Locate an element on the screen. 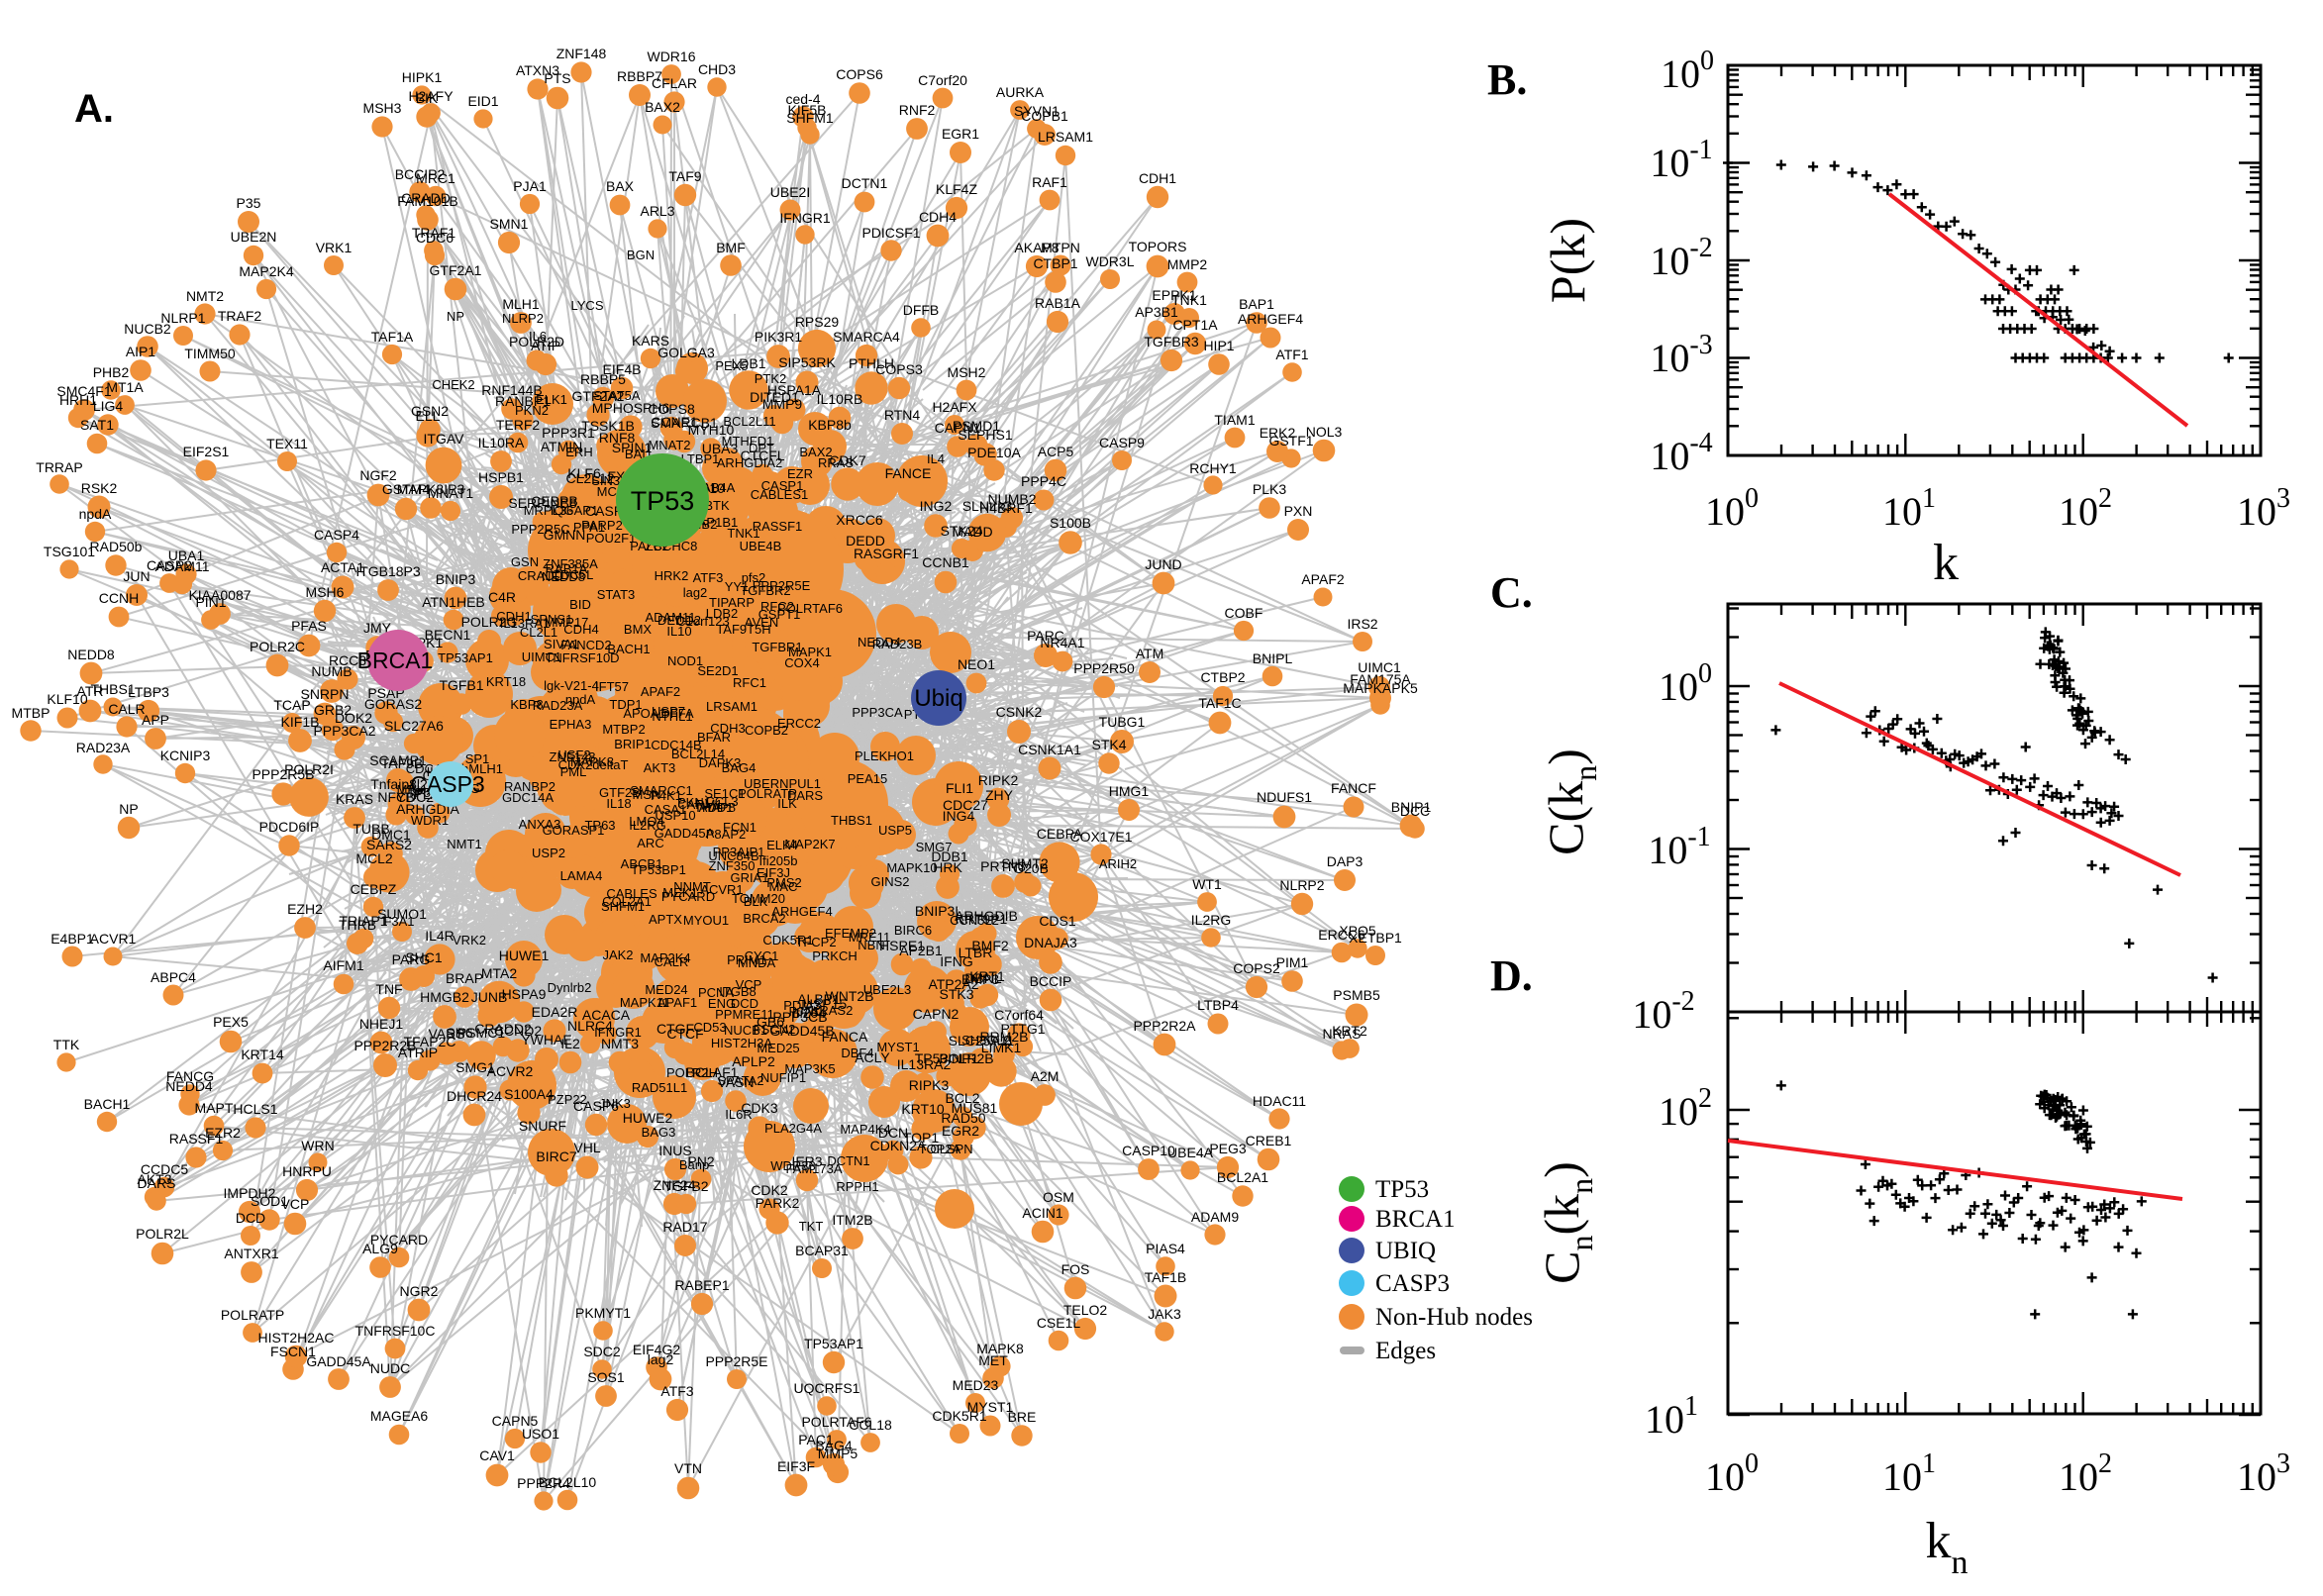  svg-text: MT1A is located at coordinates (125, 387).